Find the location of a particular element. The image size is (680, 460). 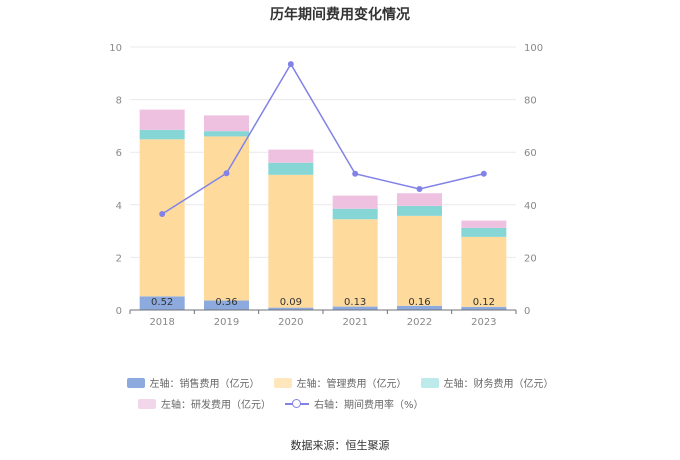

bar-data-label: 0.52 is located at coordinates (162, 302).